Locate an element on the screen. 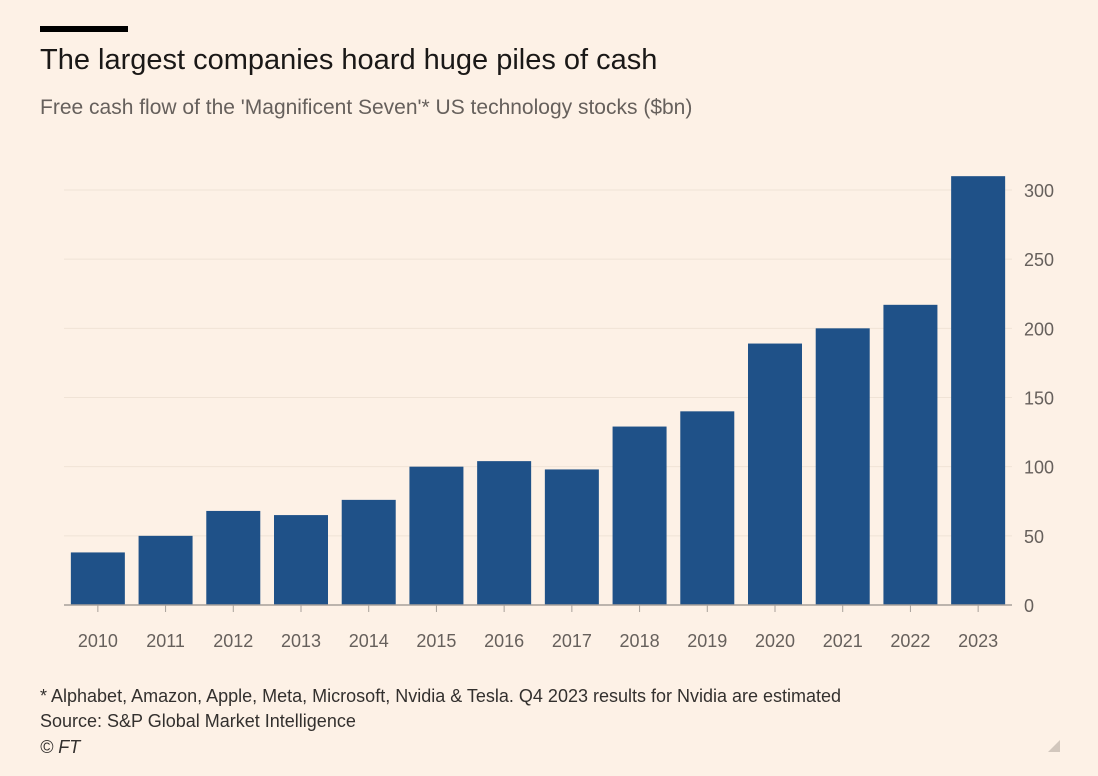 The height and width of the screenshot is (776, 1098). copyright: © FT is located at coordinates (60, 747).